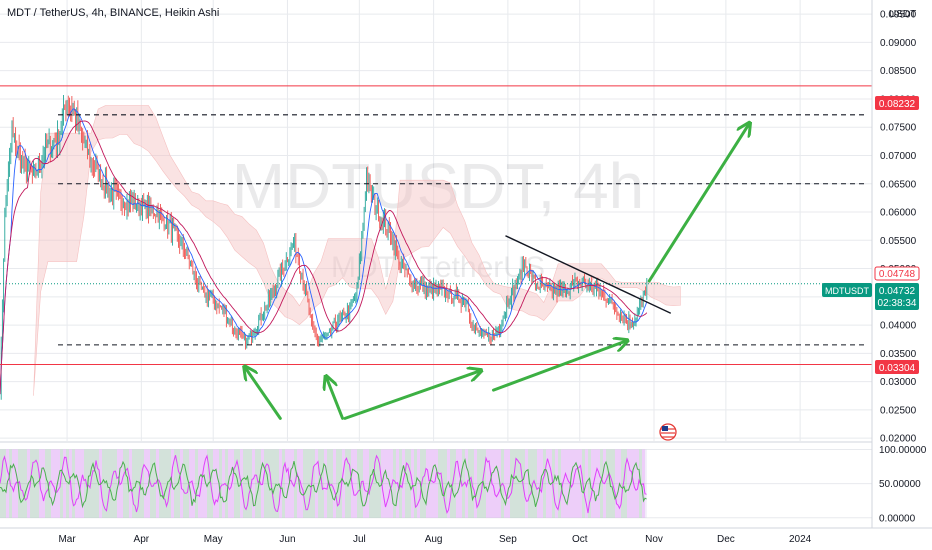 Image resolution: width=932 pixels, height=550 pixels. I want to click on time-tick-label: 2024, so click(800, 539).